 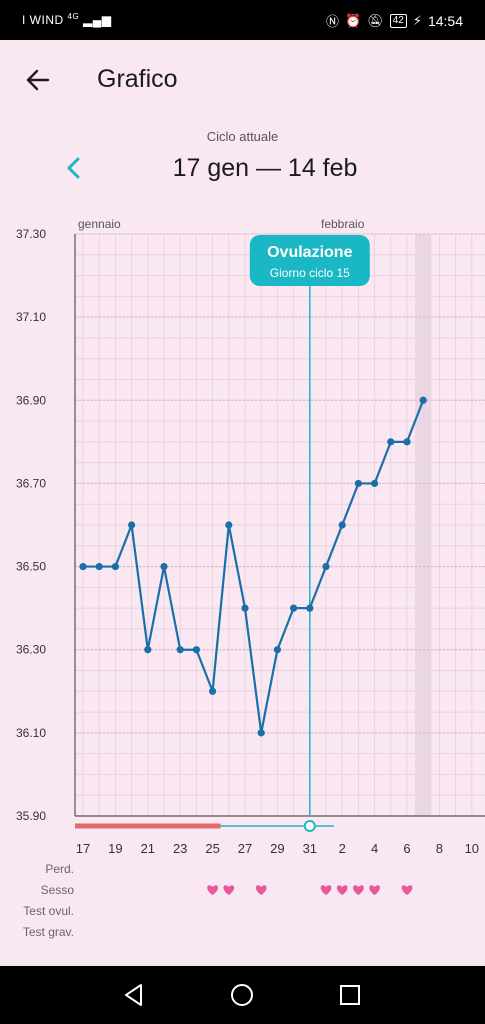 What do you see at coordinates (31, 483) in the screenshot?
I see `y-tick-label: 36.70` at bounding box center [31, 483].